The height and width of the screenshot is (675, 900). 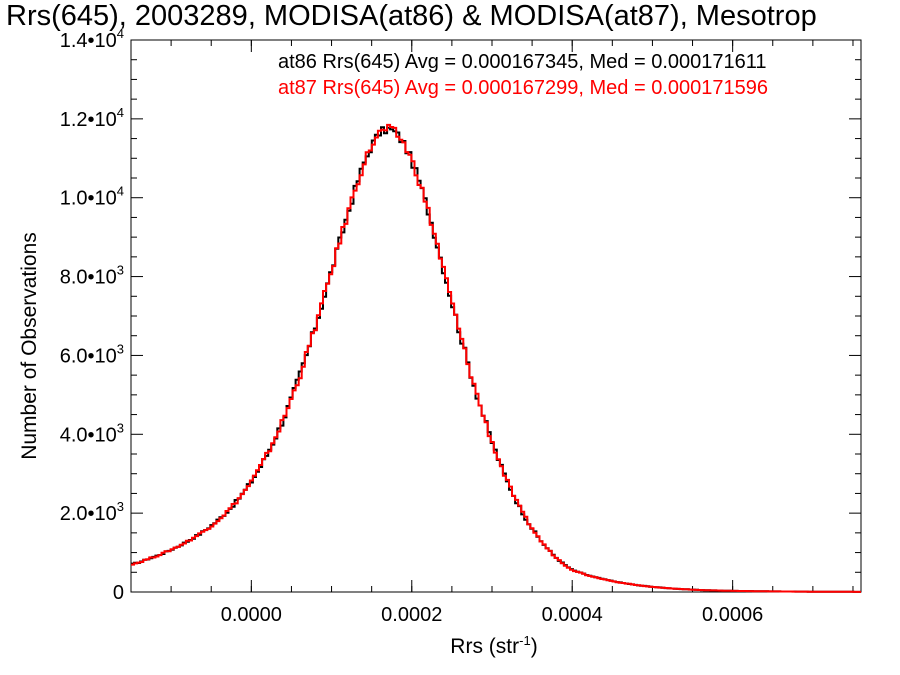 I want to click on y-tick-label: 6.0•103, so click(x=92, y=354).